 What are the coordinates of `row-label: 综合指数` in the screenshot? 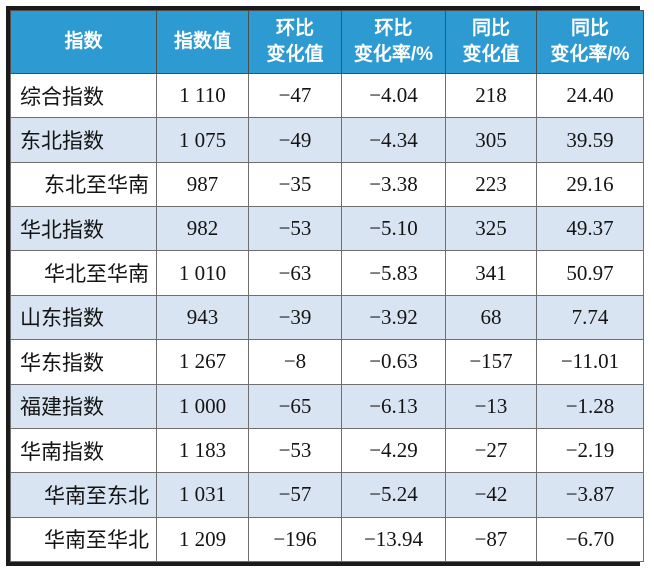 It's located at (83, 95).